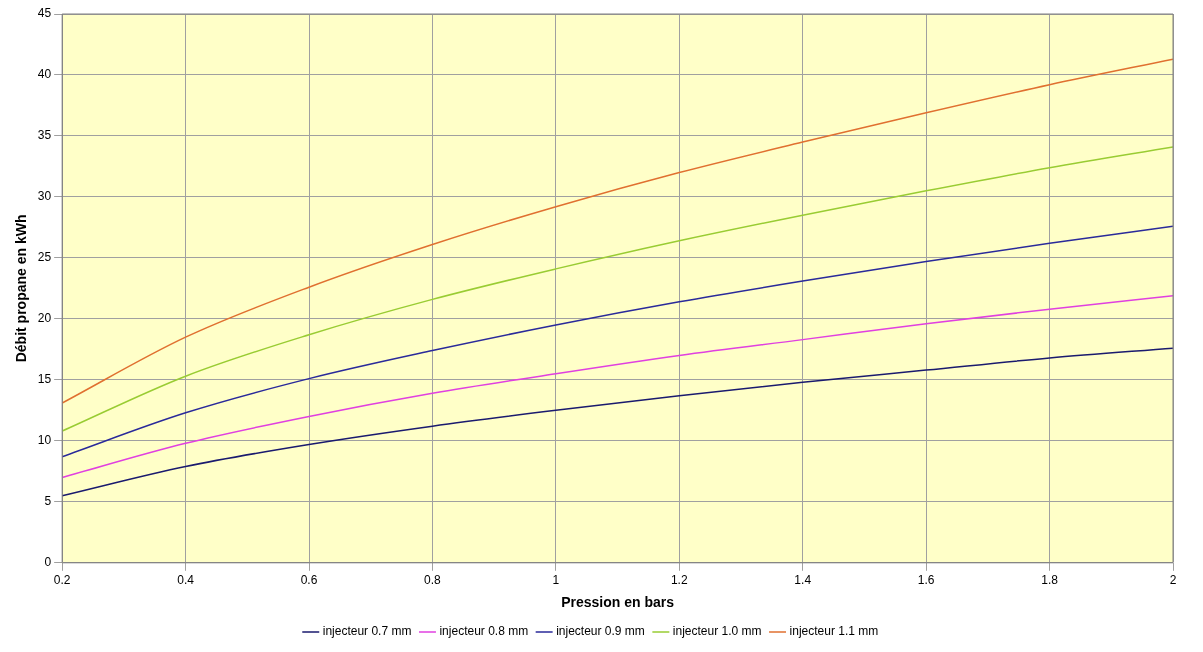 Image resolution: width=1203 pixels, height=652 pixels. What do you see at coordinates (834, 631) in the screenshot?
I see `legend-label: injecteur 1.1 mm` at bounding box center [834, 631].